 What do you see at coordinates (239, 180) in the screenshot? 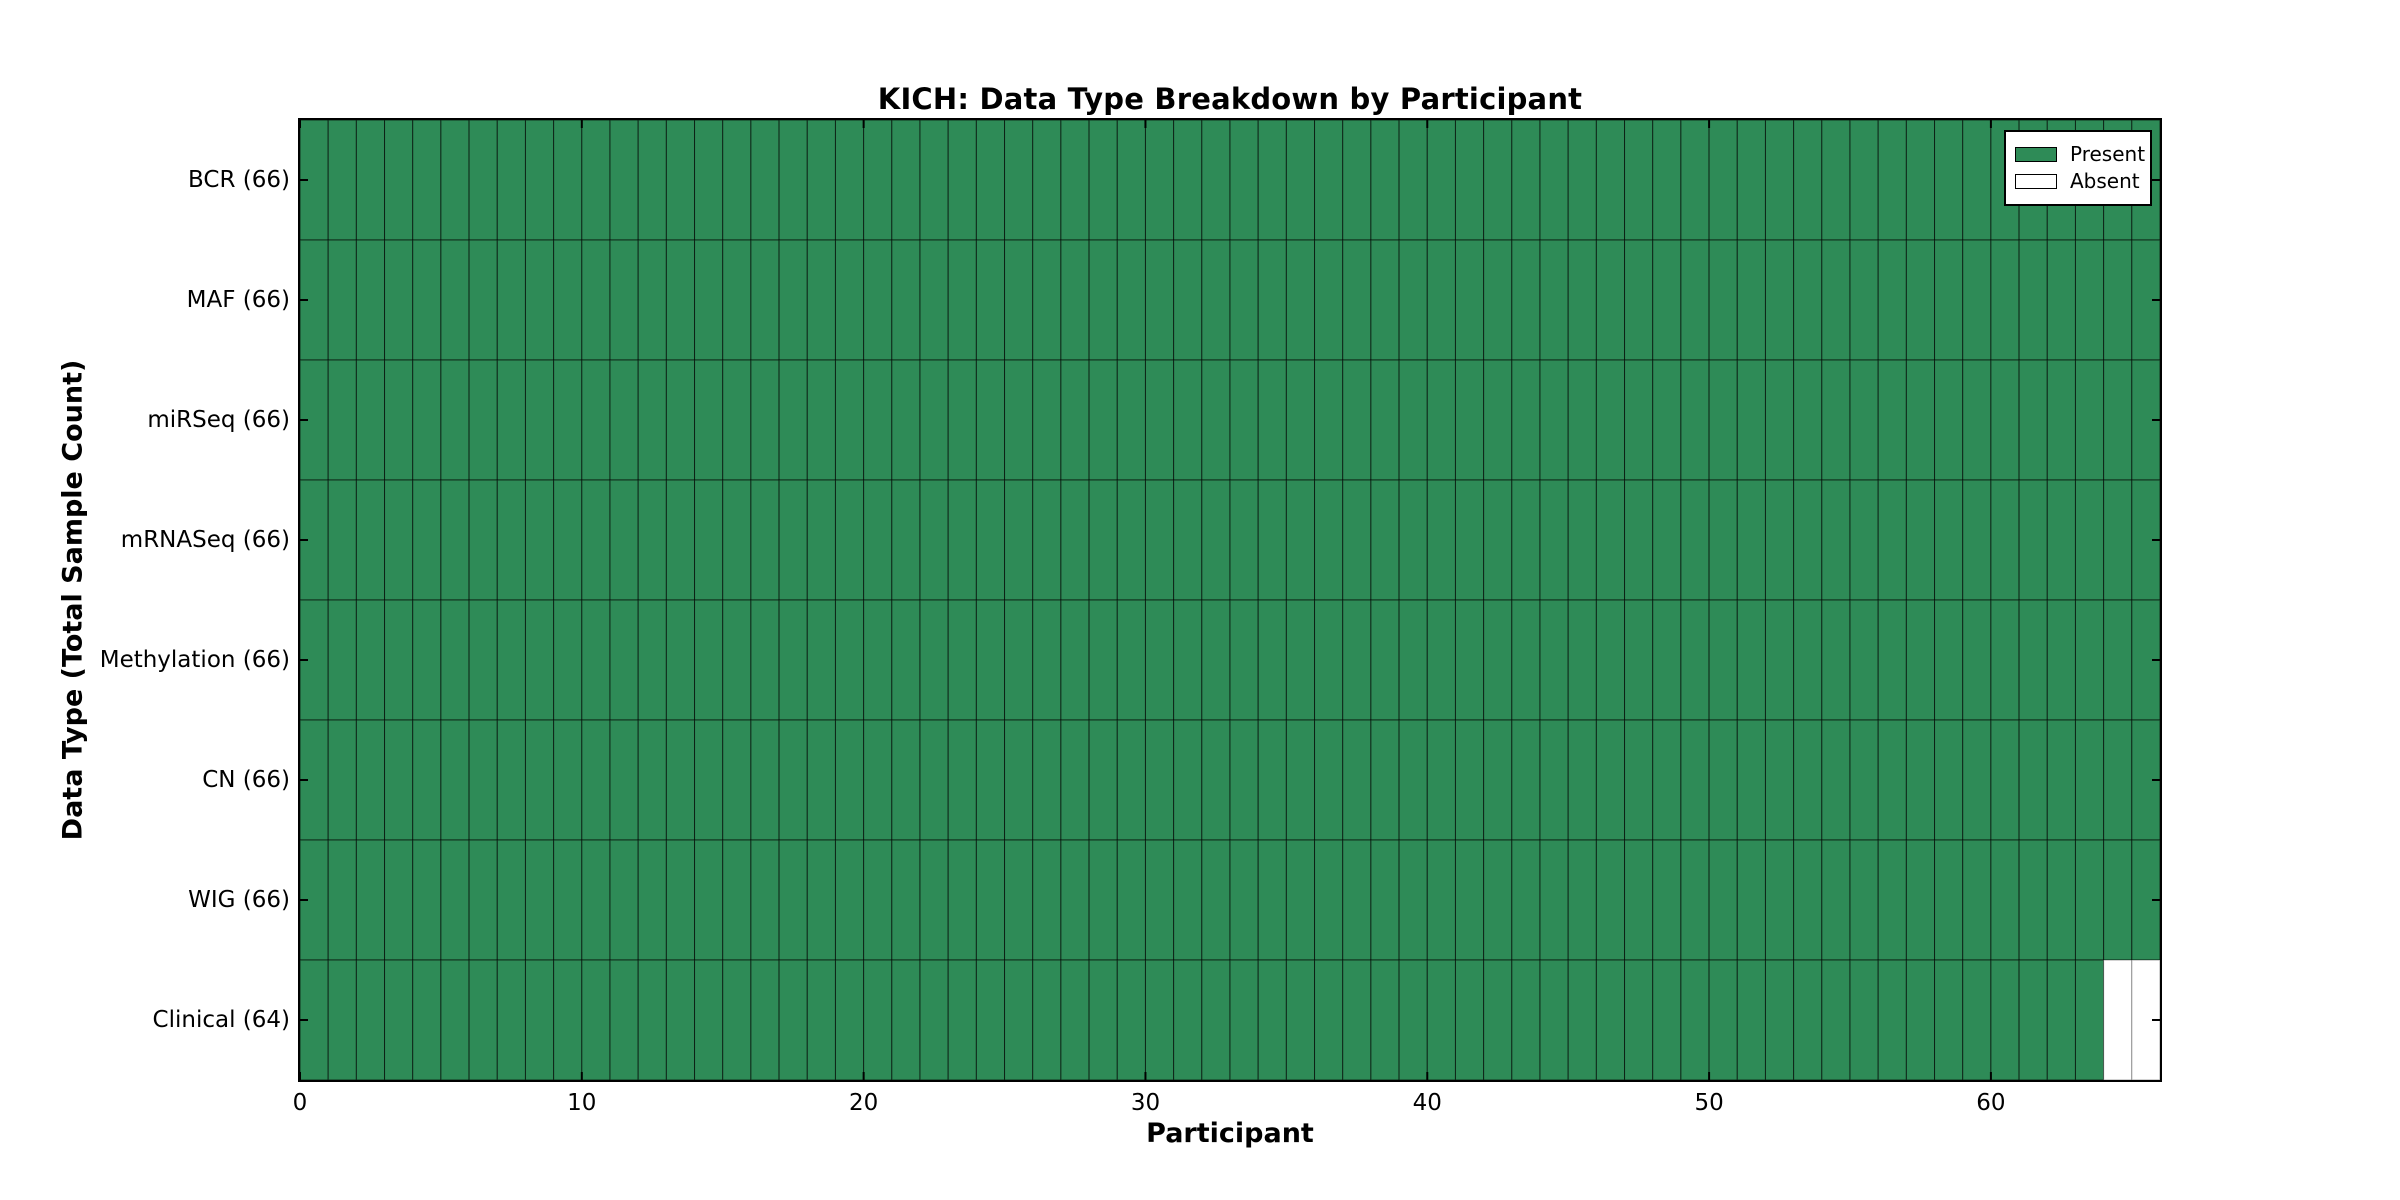
I see `y-tick-label: BCR (66)` at bounding box center [239, 180].